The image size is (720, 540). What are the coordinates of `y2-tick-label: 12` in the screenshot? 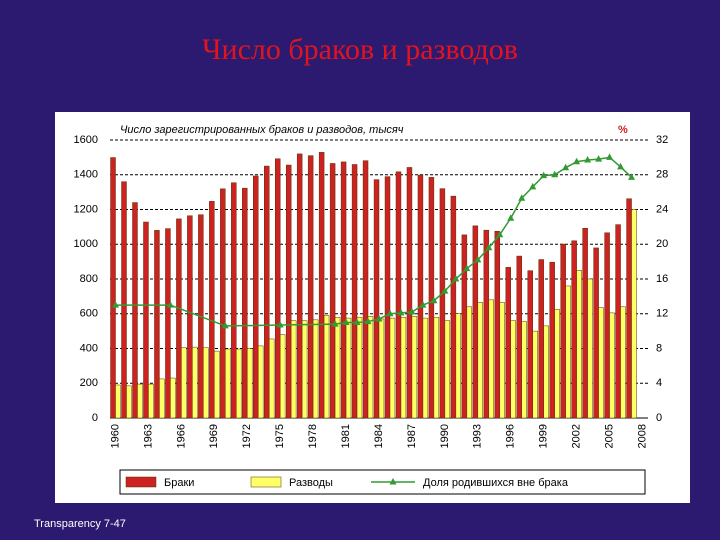 It's located at (662, 314).